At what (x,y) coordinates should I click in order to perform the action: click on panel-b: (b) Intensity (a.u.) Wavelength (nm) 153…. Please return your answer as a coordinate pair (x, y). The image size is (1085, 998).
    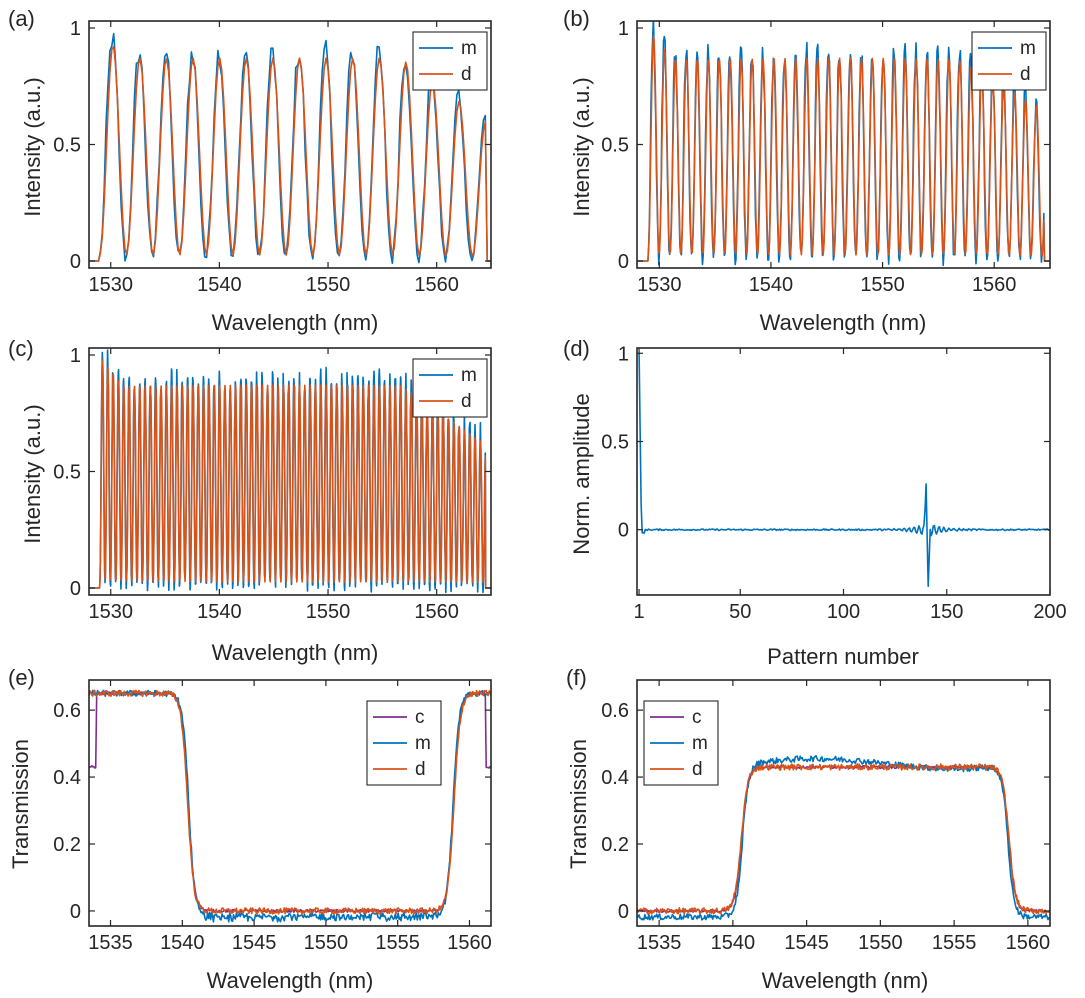
    Looking at the image, I should click on (807, 170).